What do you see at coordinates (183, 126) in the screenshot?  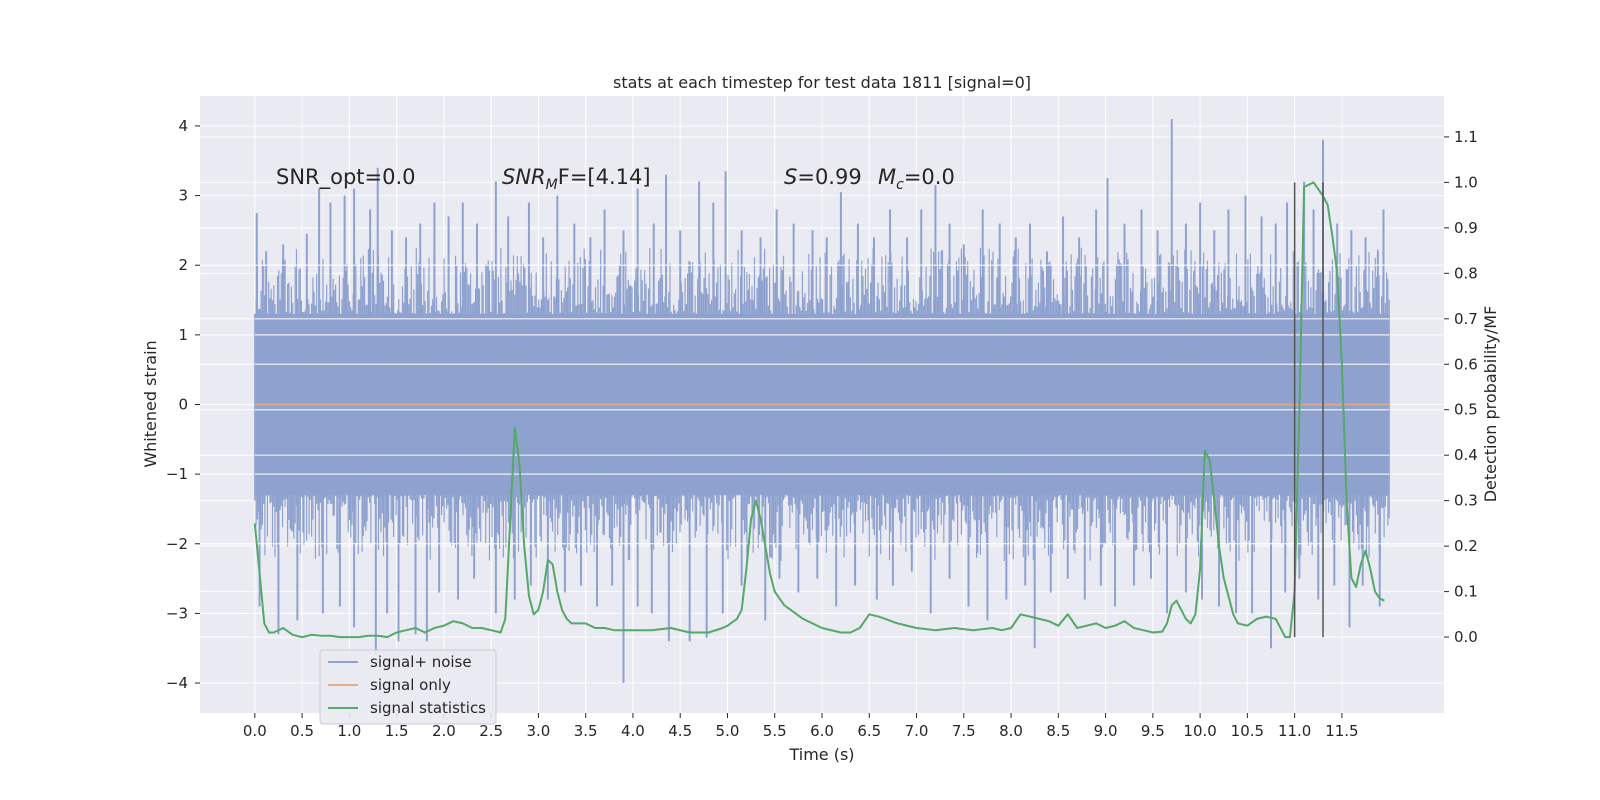 I see `y-tick-label: 4` at bounding box center [183, 126].